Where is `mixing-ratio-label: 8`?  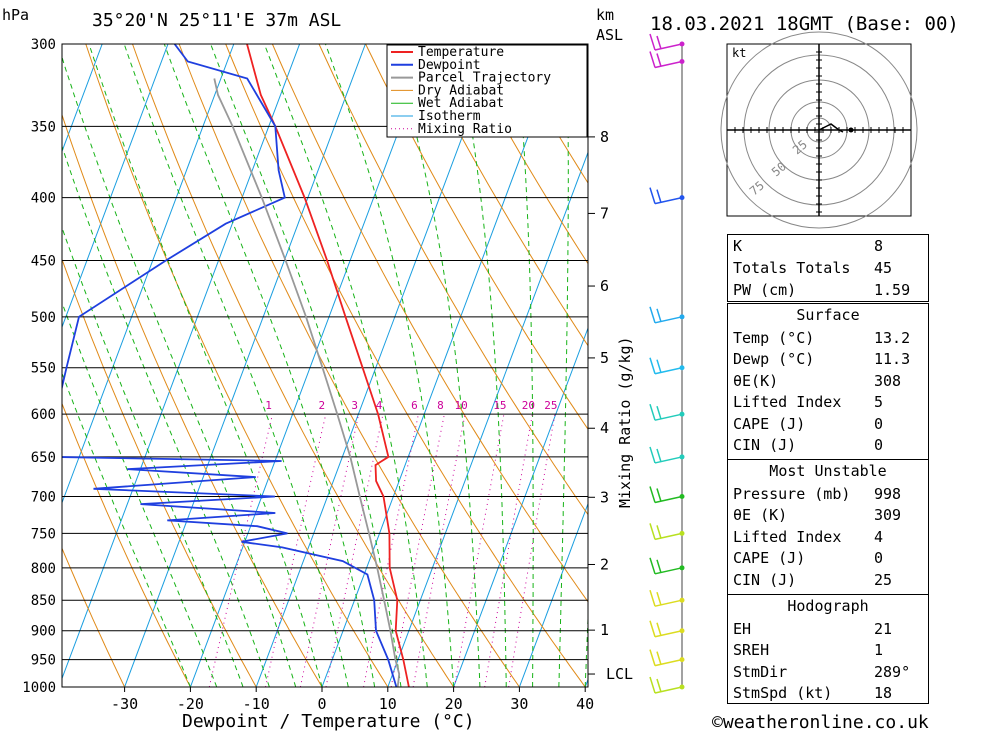 mixing-ratio-label: 8 is located at coordinates (440, 405).